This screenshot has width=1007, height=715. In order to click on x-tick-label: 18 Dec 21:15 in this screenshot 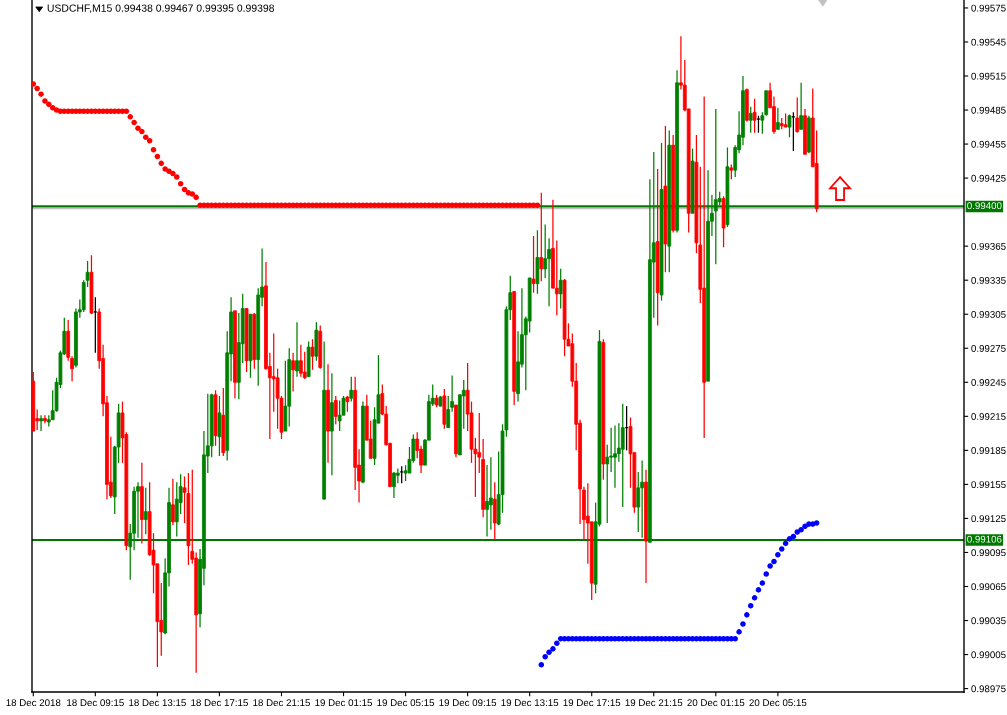, I will do `click(281, 703)`.